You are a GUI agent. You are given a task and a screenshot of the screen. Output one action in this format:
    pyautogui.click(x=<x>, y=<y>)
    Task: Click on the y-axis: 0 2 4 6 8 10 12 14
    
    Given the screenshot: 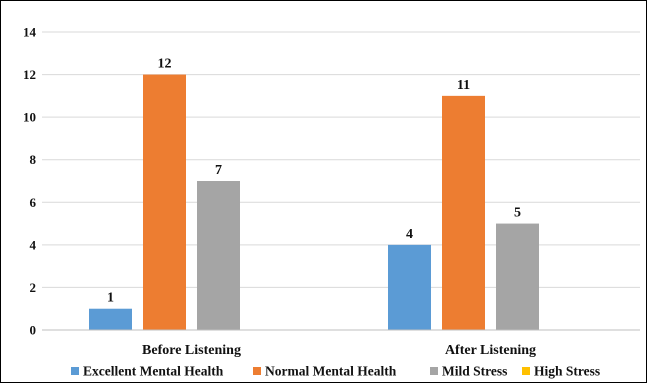 What is the action you would take?
    pyautogui.click(x=30, y=181)
    